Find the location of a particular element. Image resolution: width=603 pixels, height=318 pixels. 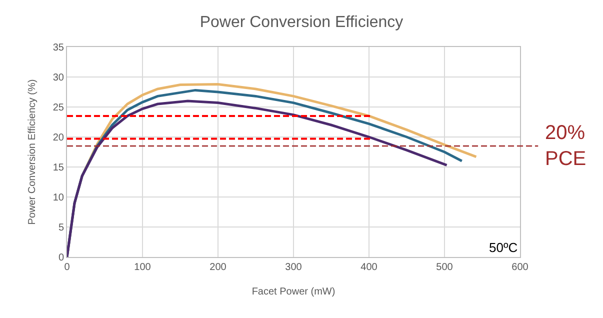

y-tick-label: 0 is located at coordinates (61, 258).